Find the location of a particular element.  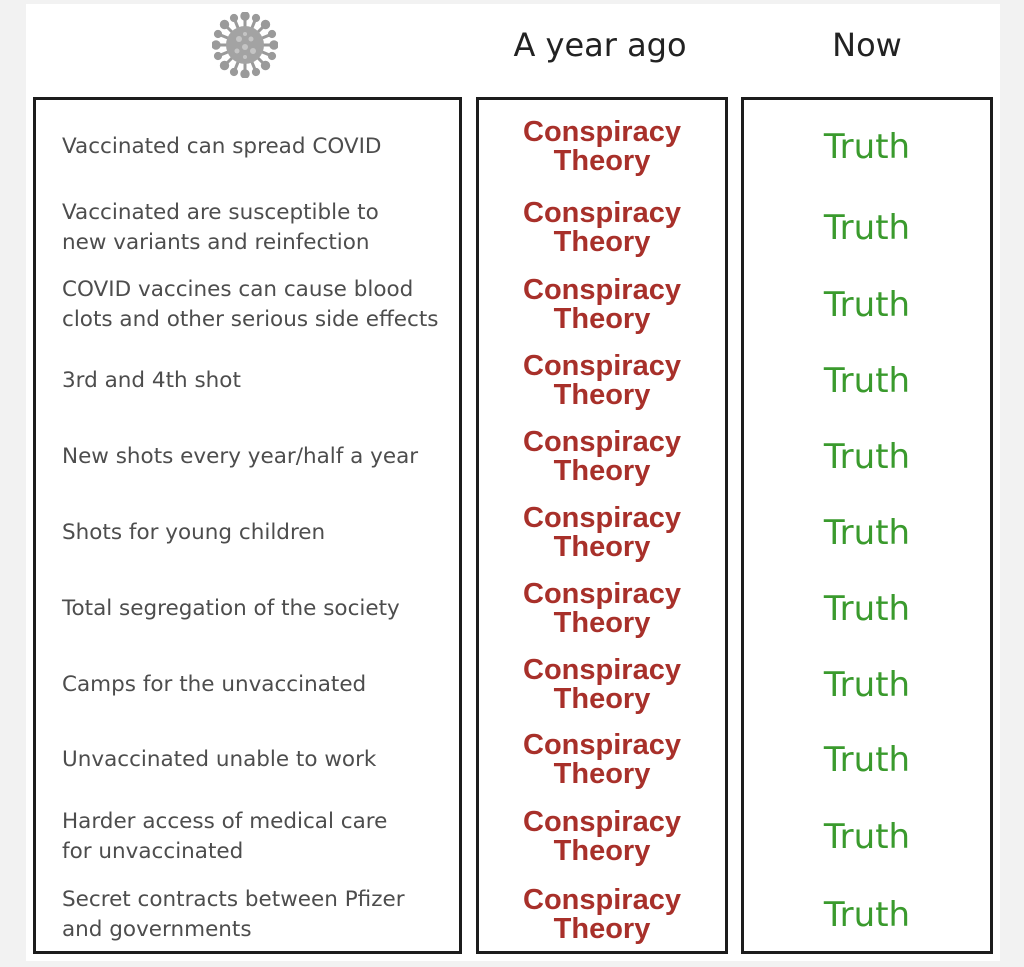

virus-icon is located at coordinates (245, 45).